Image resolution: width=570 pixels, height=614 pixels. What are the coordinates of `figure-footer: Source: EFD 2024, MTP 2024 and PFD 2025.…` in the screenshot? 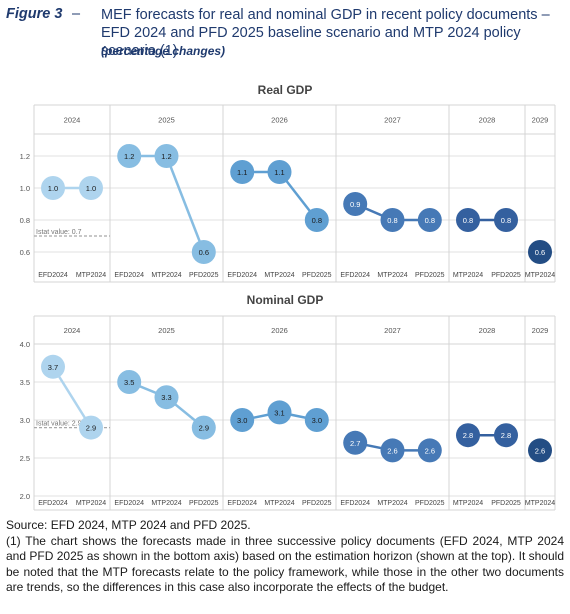 It's located at (285, 557).